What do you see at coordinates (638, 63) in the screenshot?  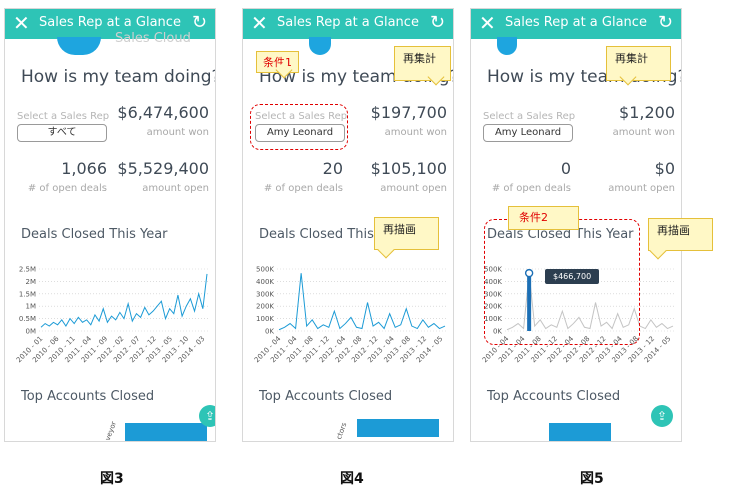 I see `reaggregate-callout: 再集計` at bounding box center [638, 63].